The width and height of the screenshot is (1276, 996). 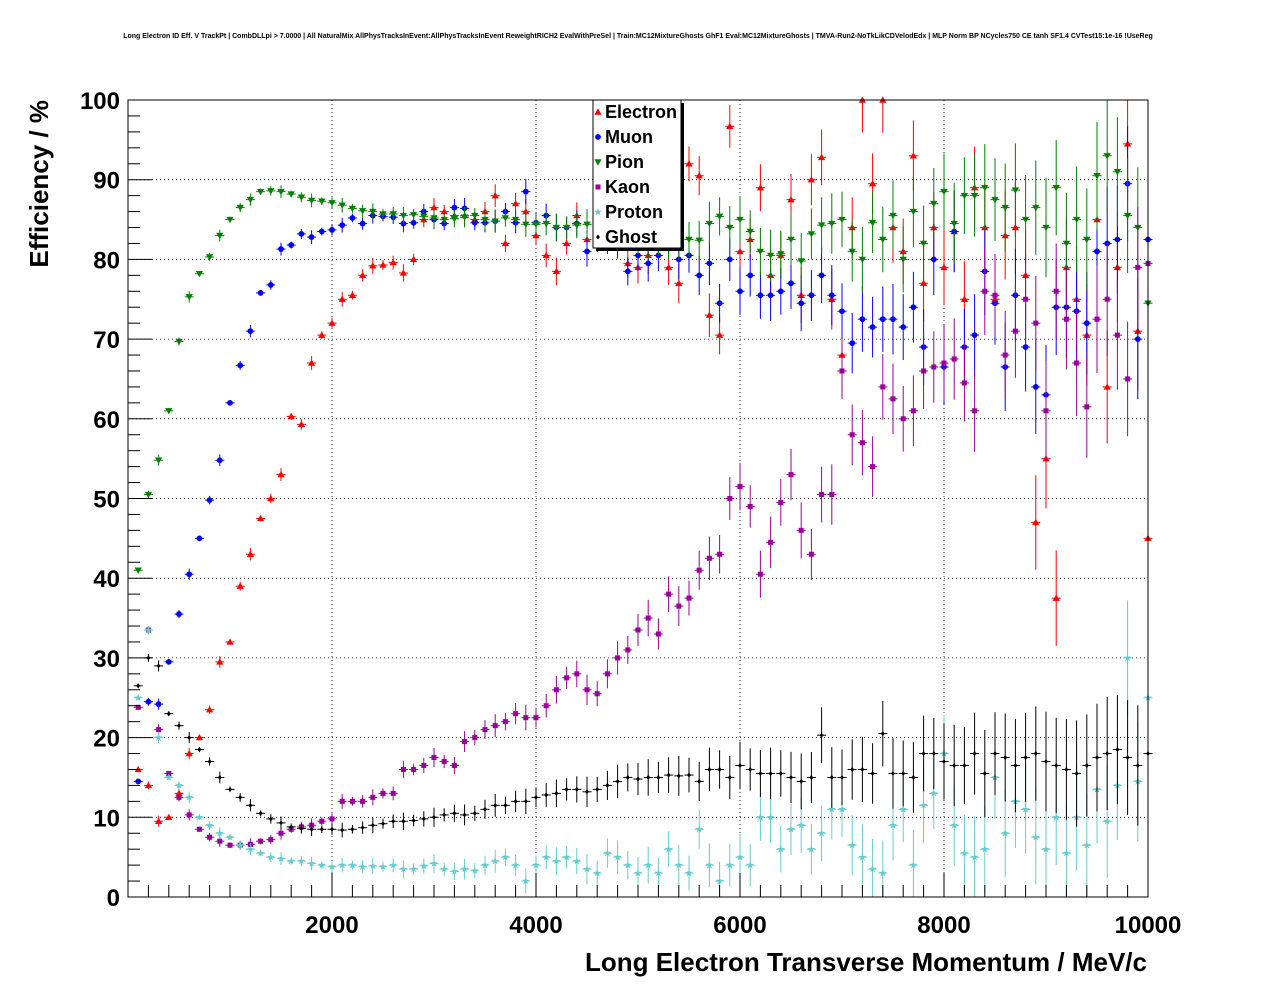 What do you see at coordinates (106, 500) in the screenshot?
I see `y-tick-label: 50` at bounding box center [106, 500].